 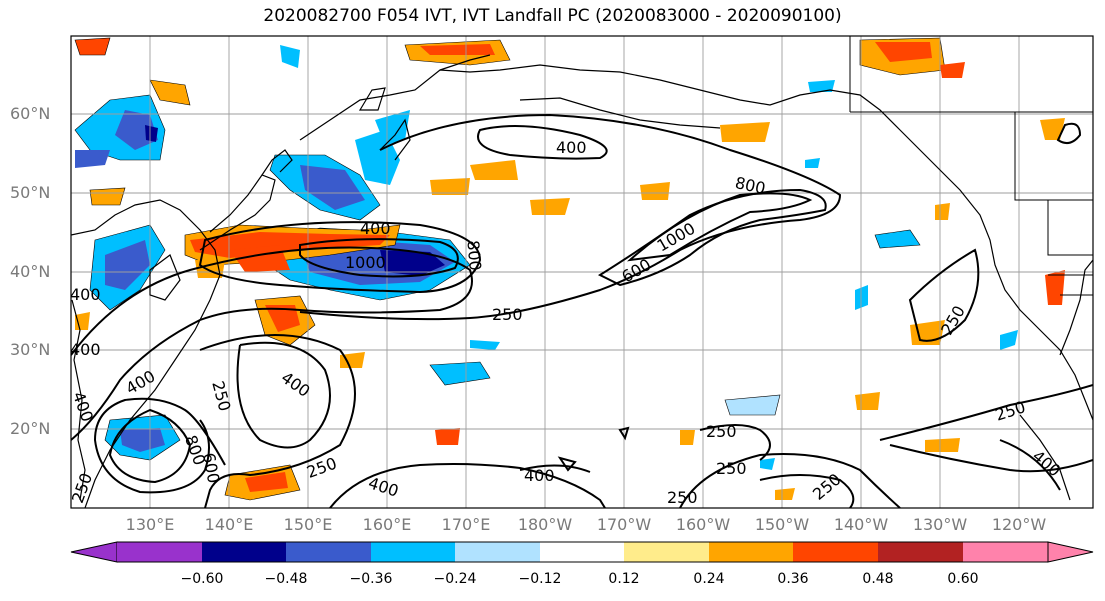 I want to click on lon-label: 140°W, so click(x=861, y=524).